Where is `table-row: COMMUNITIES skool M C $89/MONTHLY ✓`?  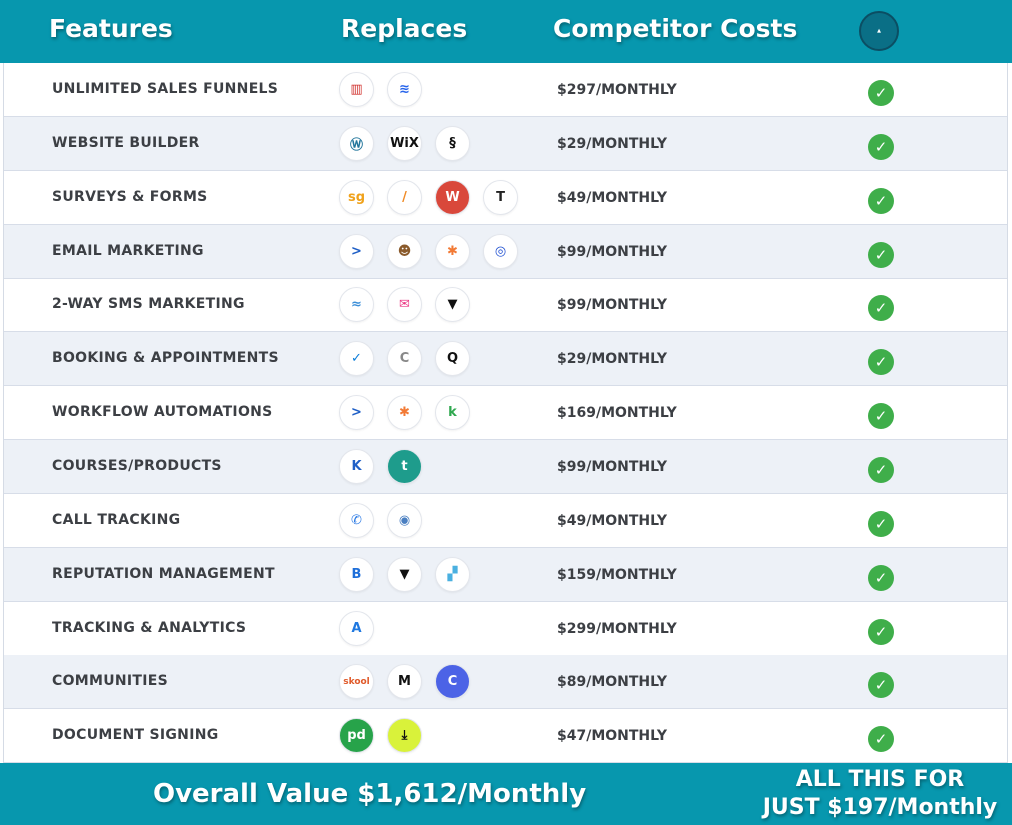 table-row: COMMUNITIES skool M C $89/MONTHLY ✓ is located at coordinates (505, 682).